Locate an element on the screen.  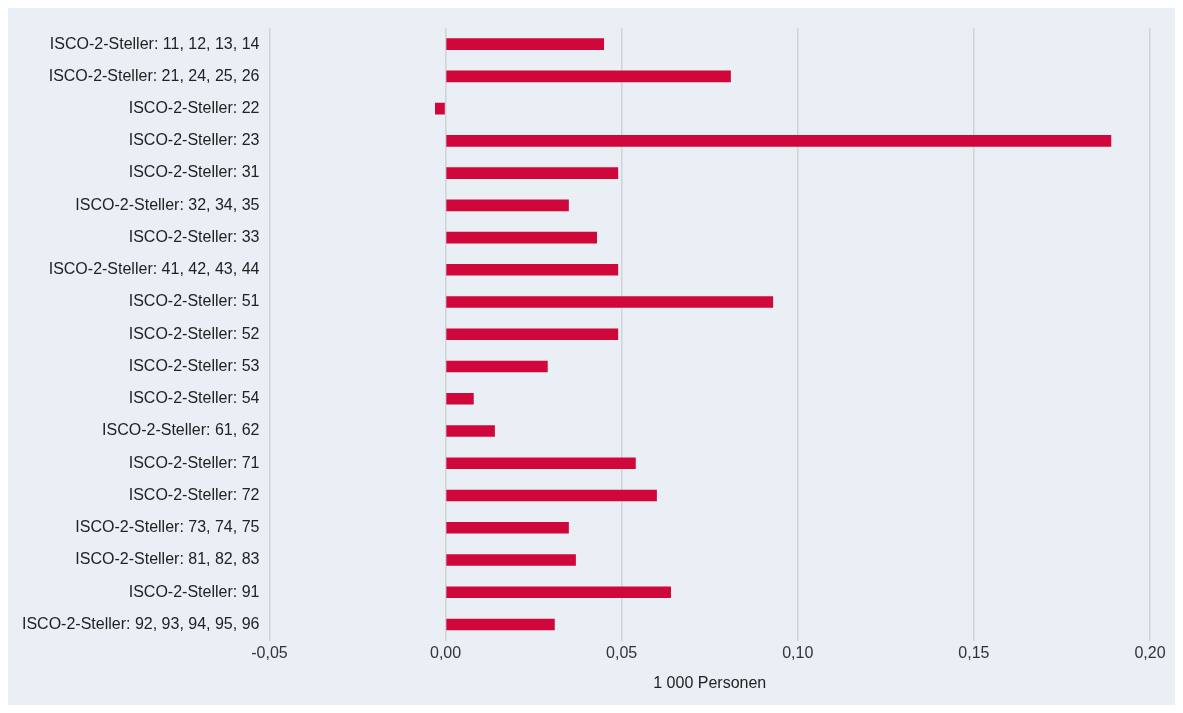
y-tick-label: ISCO-2-Steller: 92, 93, 94, 95, 96 is located at coordinates (140, 623).